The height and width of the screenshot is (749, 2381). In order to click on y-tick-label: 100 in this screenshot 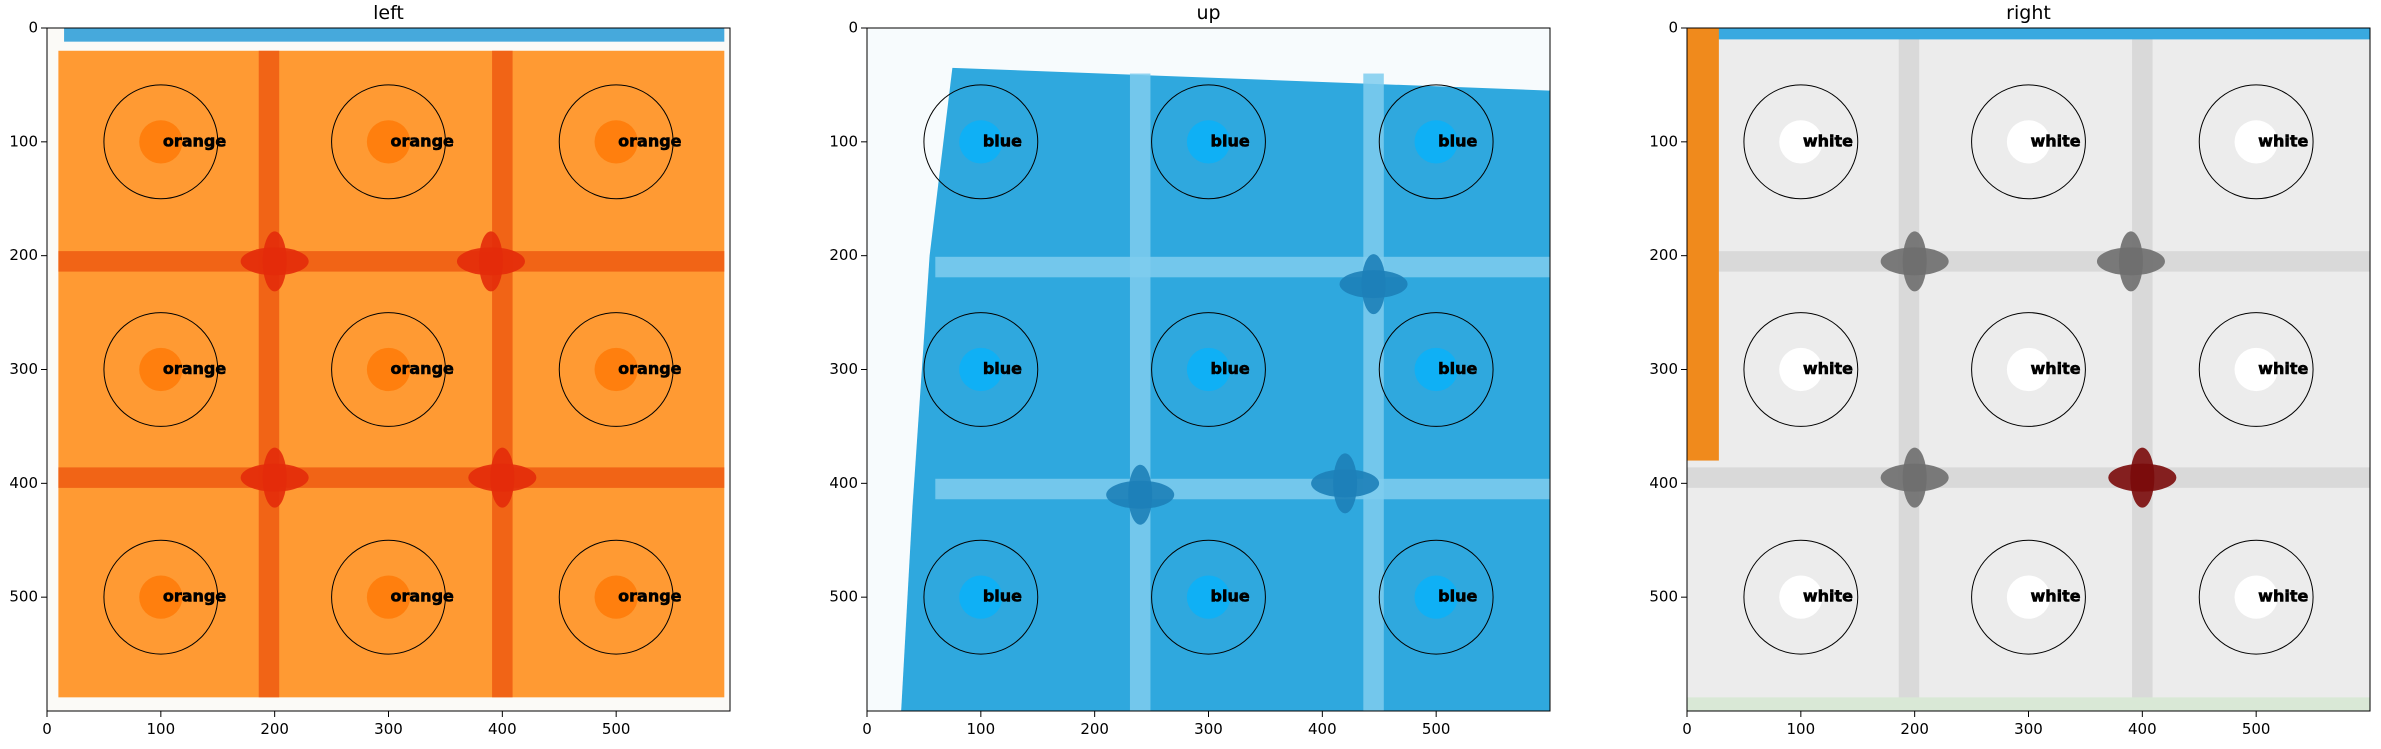, I will do `click(23, 141)`.